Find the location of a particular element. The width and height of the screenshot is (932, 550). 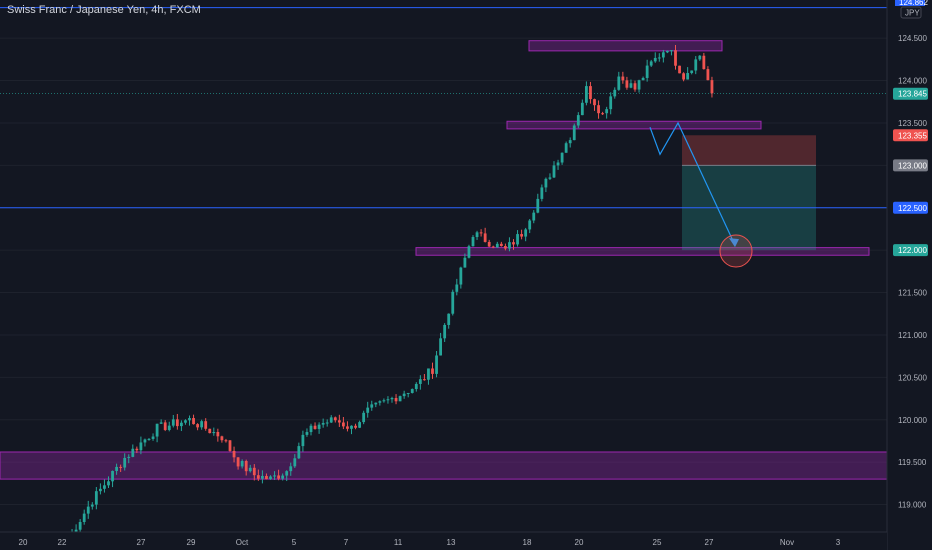

time-axis: 20 22 27 29 Oct 5 7 11 13 18 20 25 27 Nov 3 is located at coordinates (443, 540).